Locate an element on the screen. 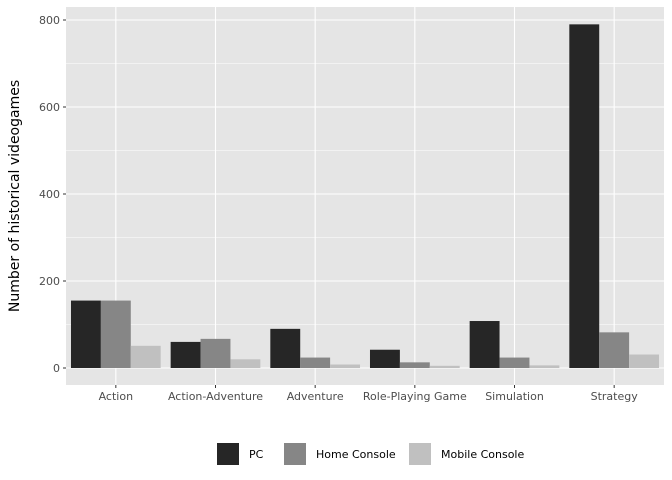 This screenshot has height=480, width=672. legend-label: Mobile Console is located at coordinates (482, 454).